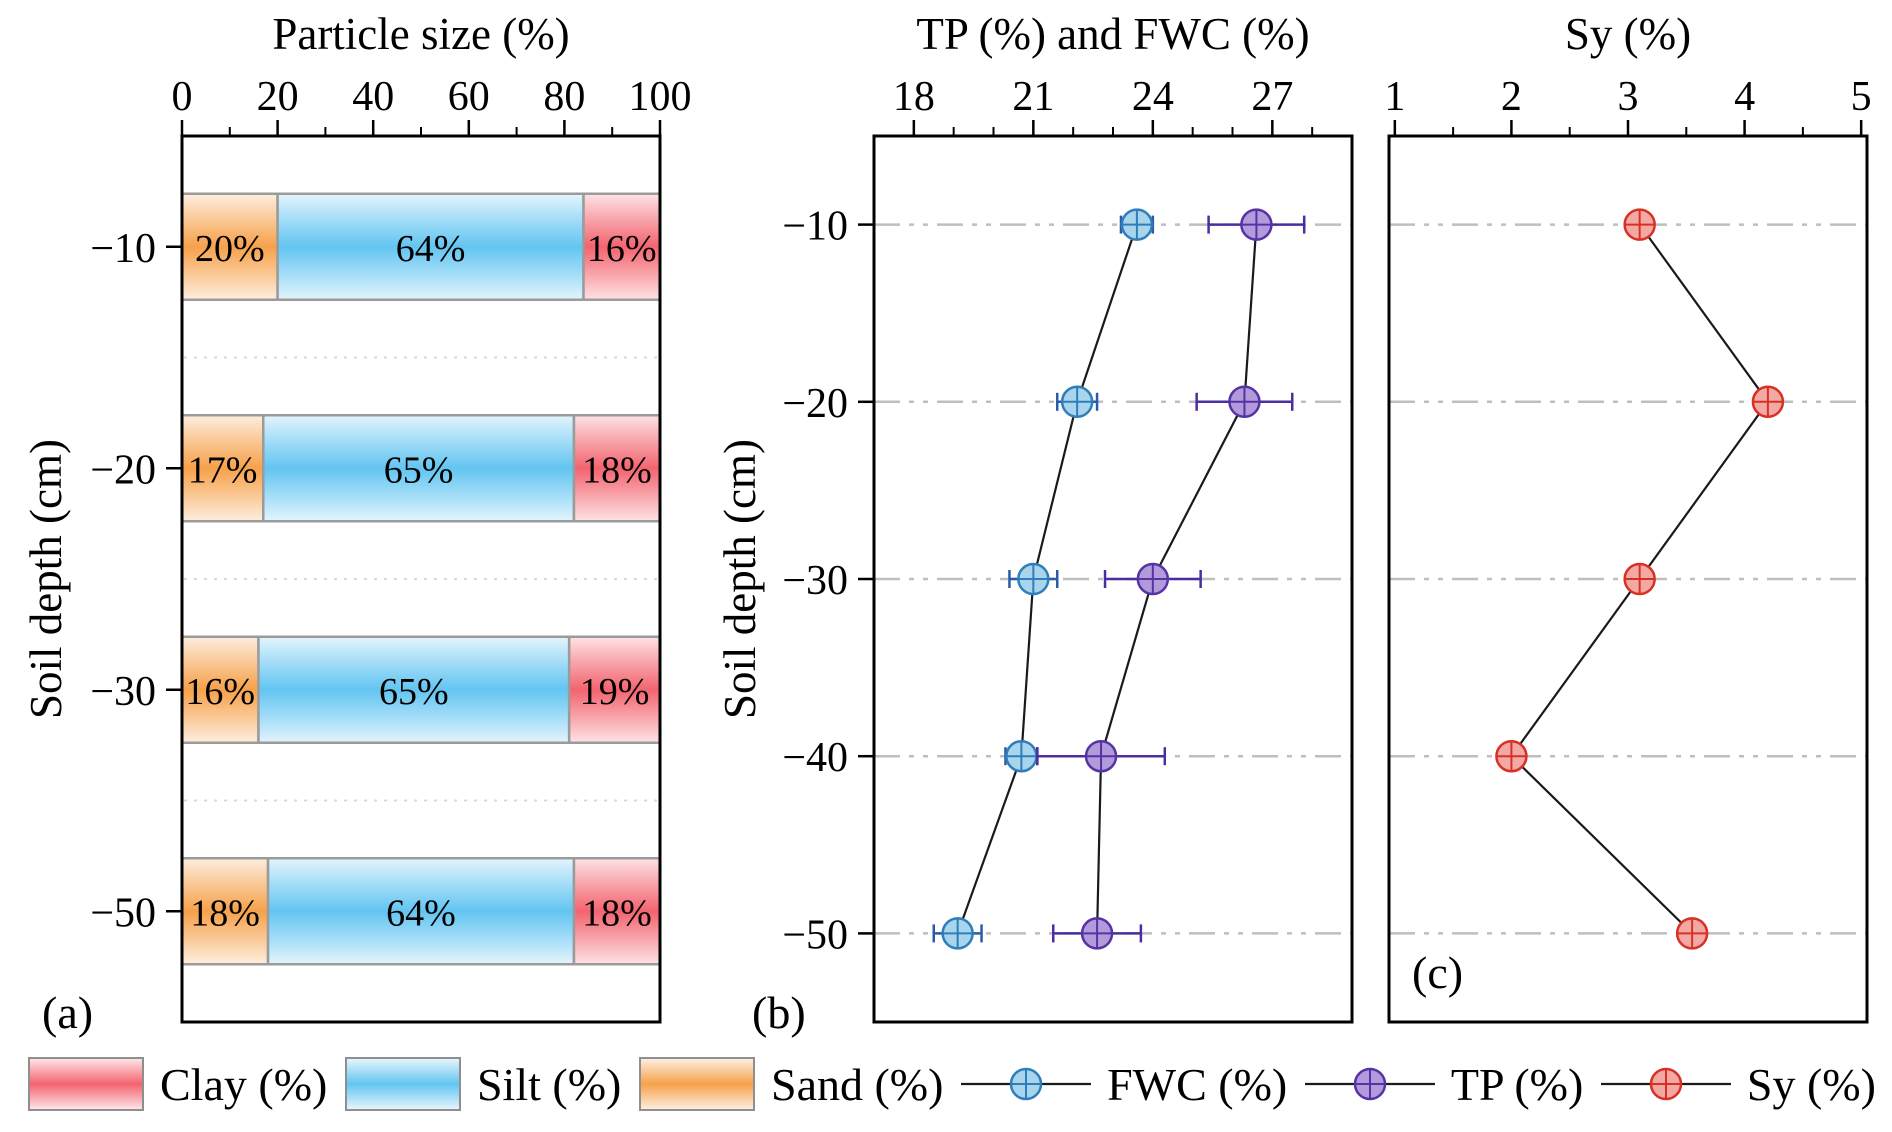 The width and height of the screenshot is (1892, 1132). What do you see at coordinates (1628, 34) in the screenshot?
I see `panel-c-title: Sy (%)` at bounding box center [1628, 34].